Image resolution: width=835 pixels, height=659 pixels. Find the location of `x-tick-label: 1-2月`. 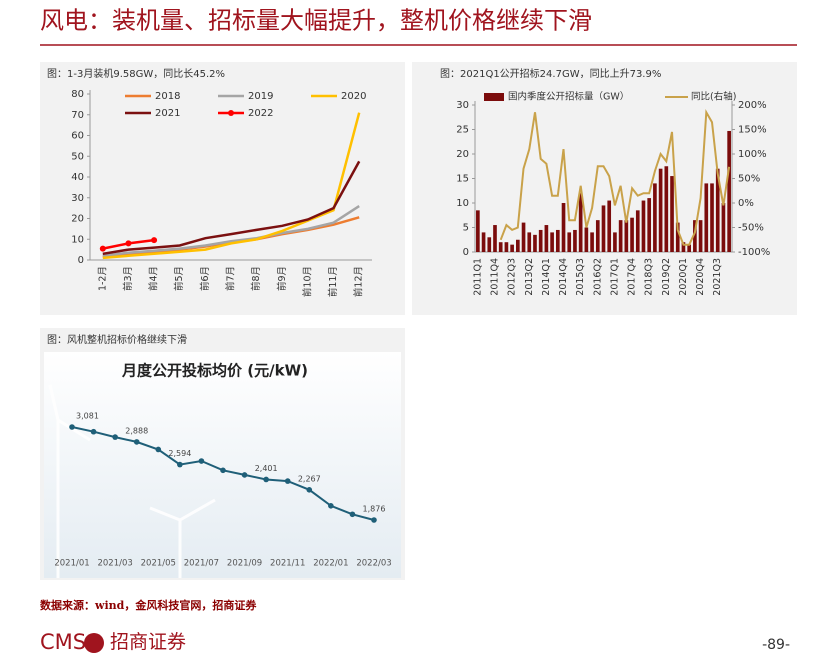

x-tick-label: 1-2月 is located at coordinates (102, 278).